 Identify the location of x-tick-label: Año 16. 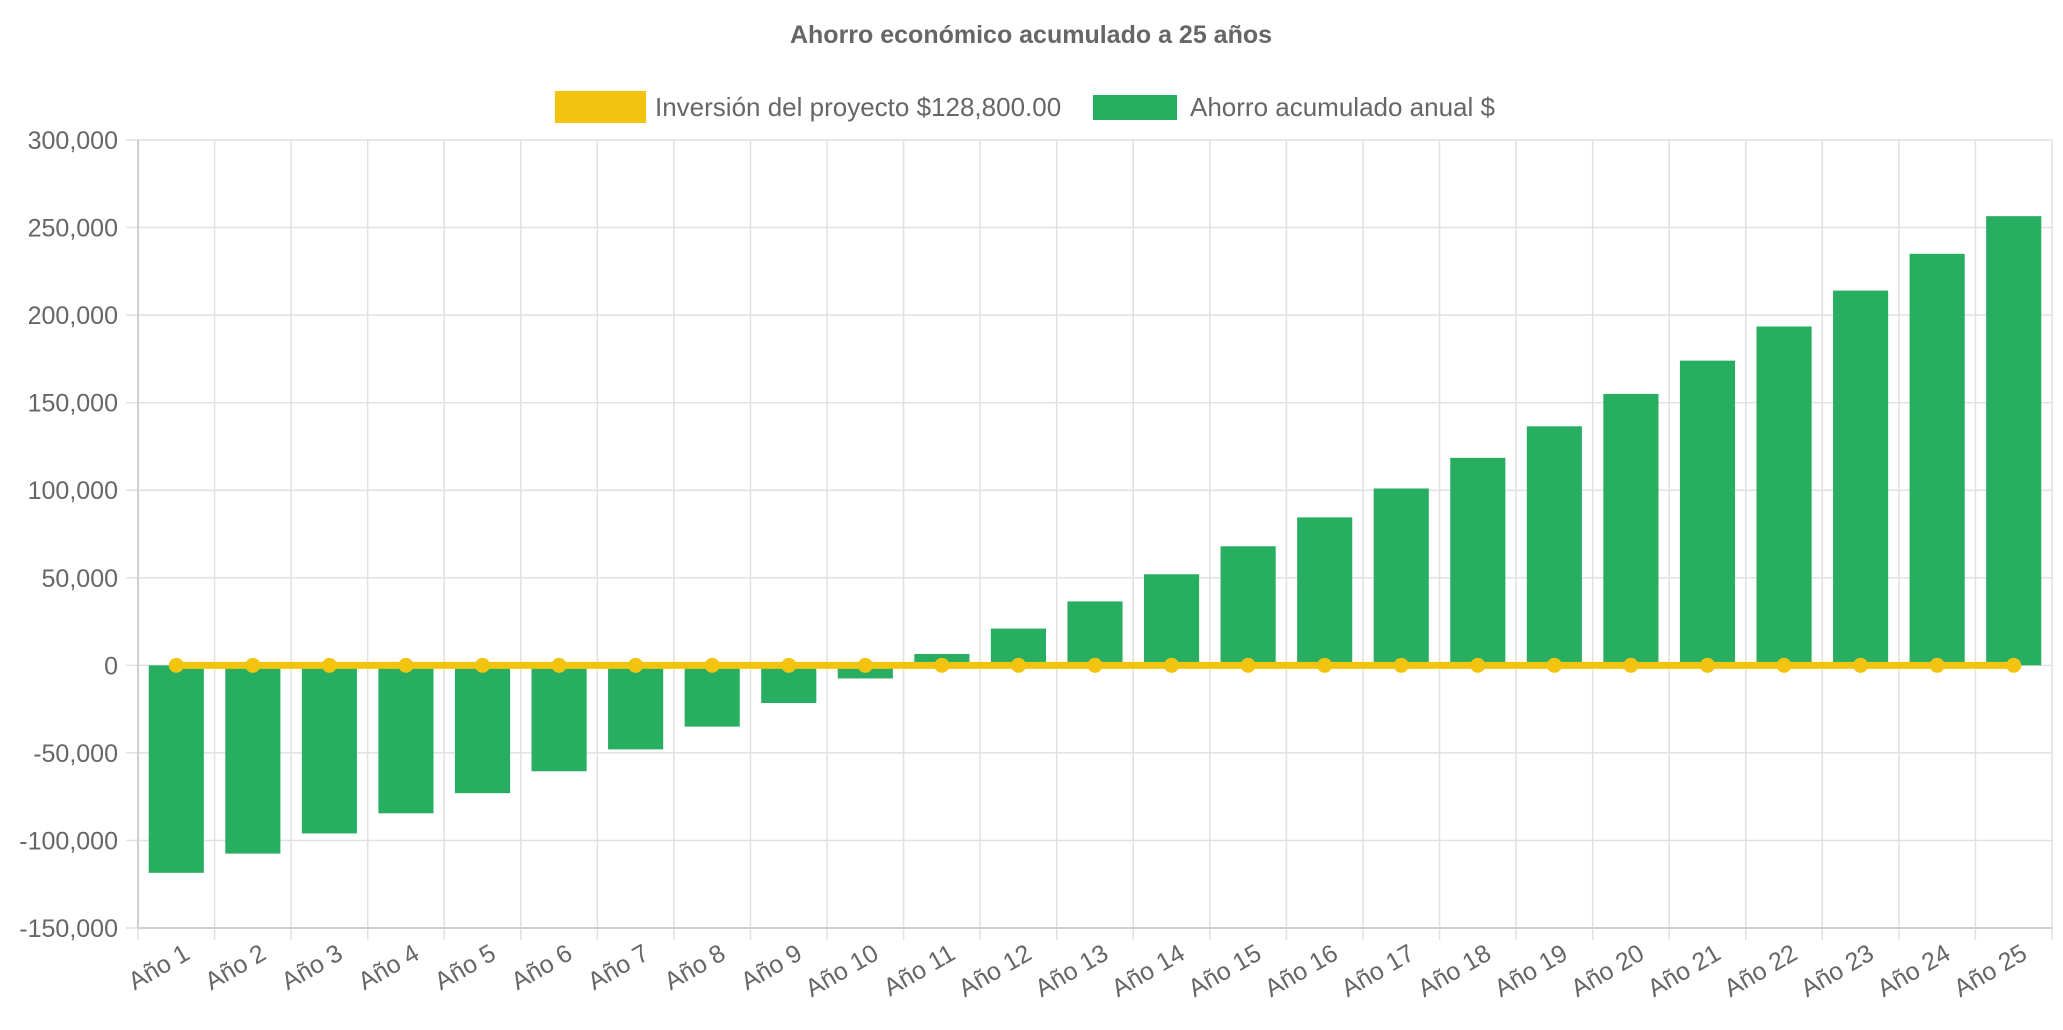
(1301, 971).